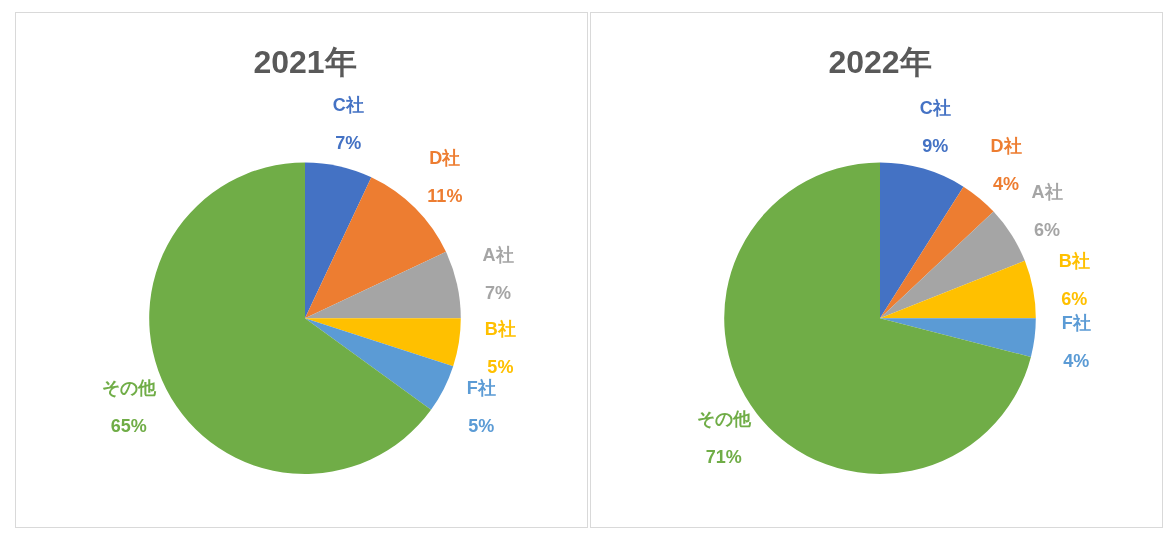  Describe the element at coordinates (723, 457) in the screenshot. I see `data-label: 71%` at that location.